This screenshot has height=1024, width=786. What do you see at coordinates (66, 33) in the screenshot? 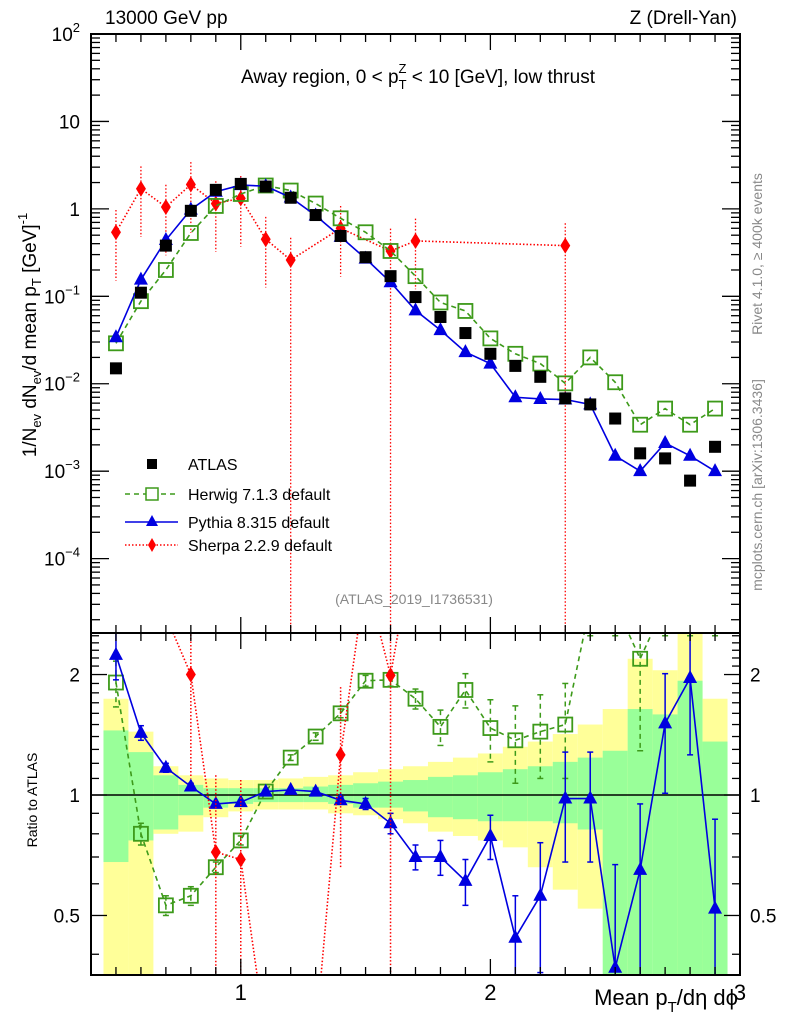
I see `y-tick-label: 10²` at bounding box center [66, 33].